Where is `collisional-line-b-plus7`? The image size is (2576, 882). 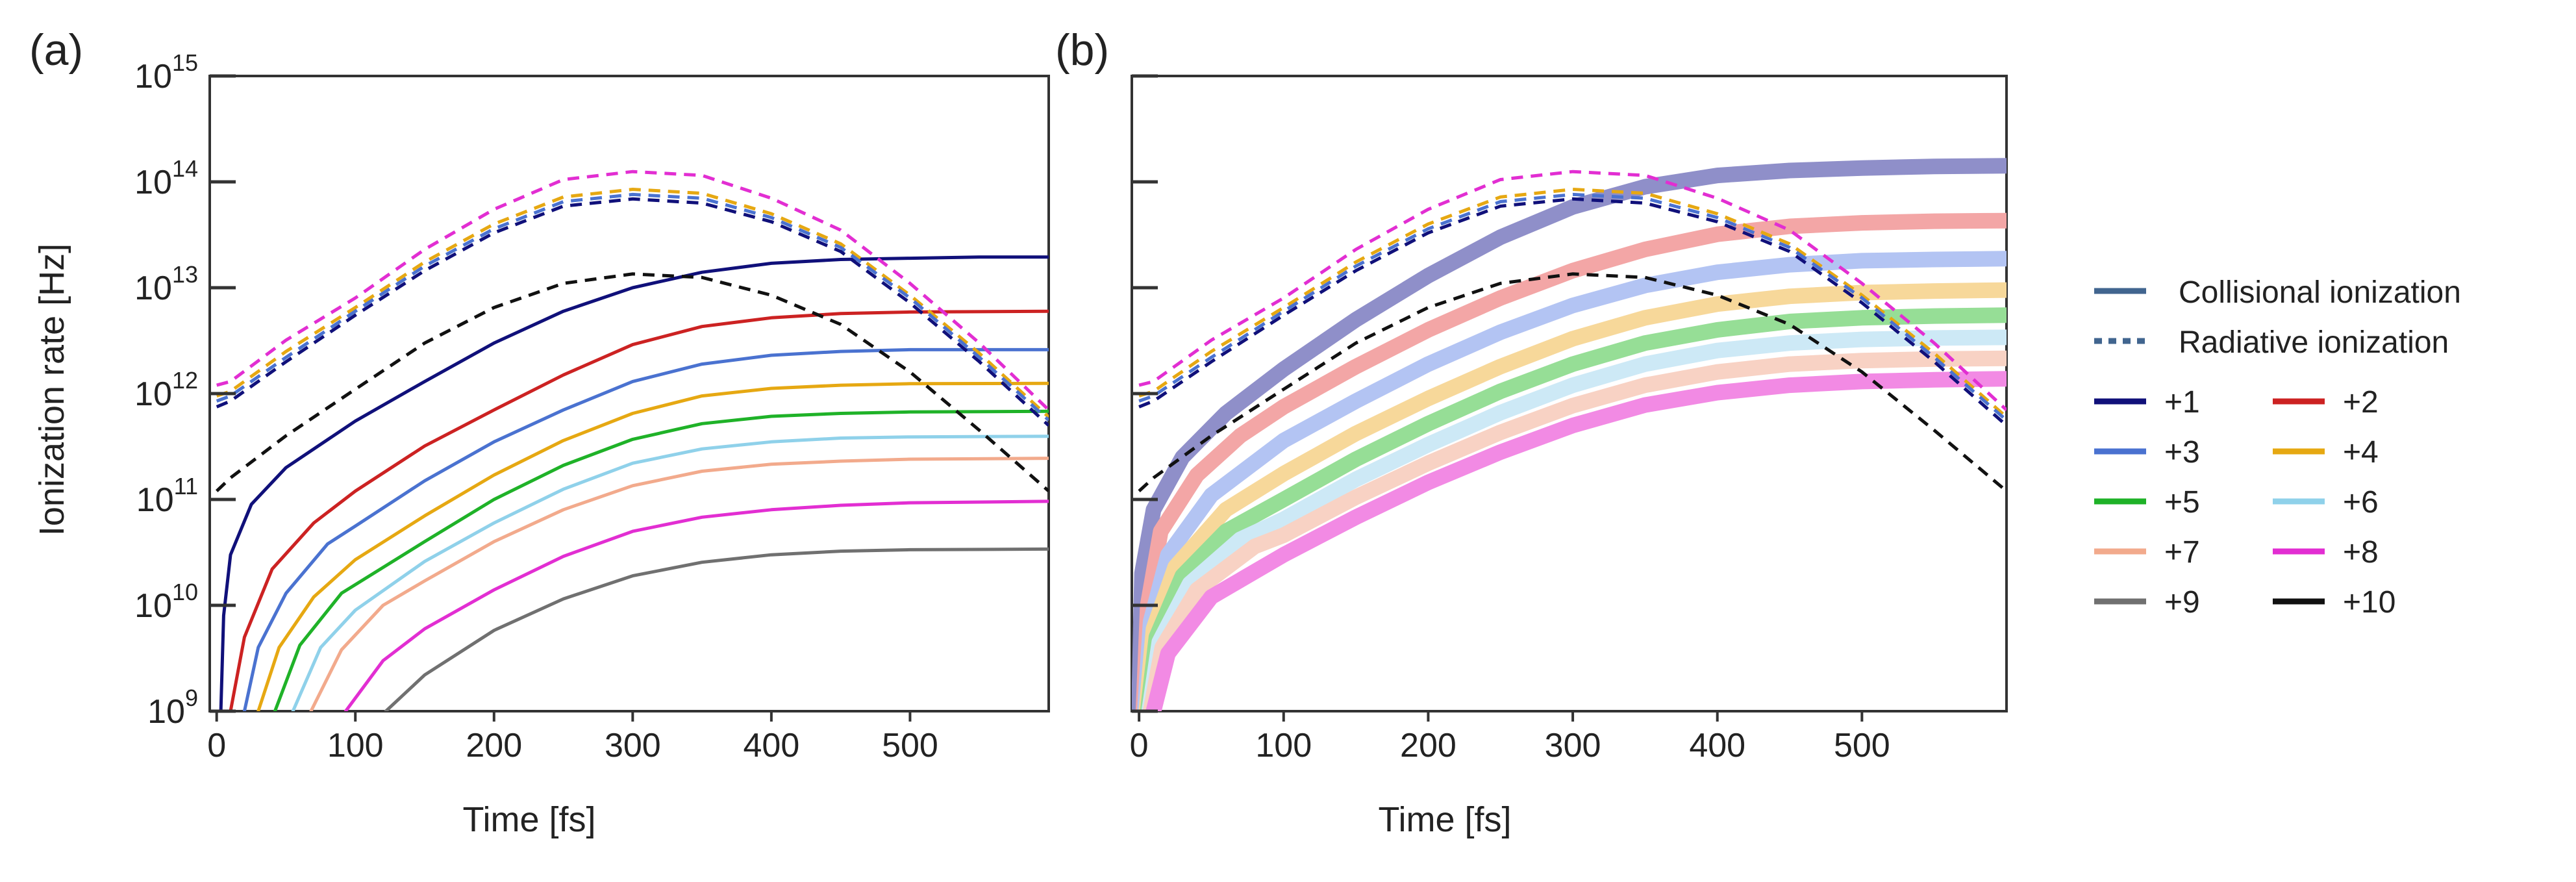
collisional-line-b-plus7 is located at coordinates (1574, 530).